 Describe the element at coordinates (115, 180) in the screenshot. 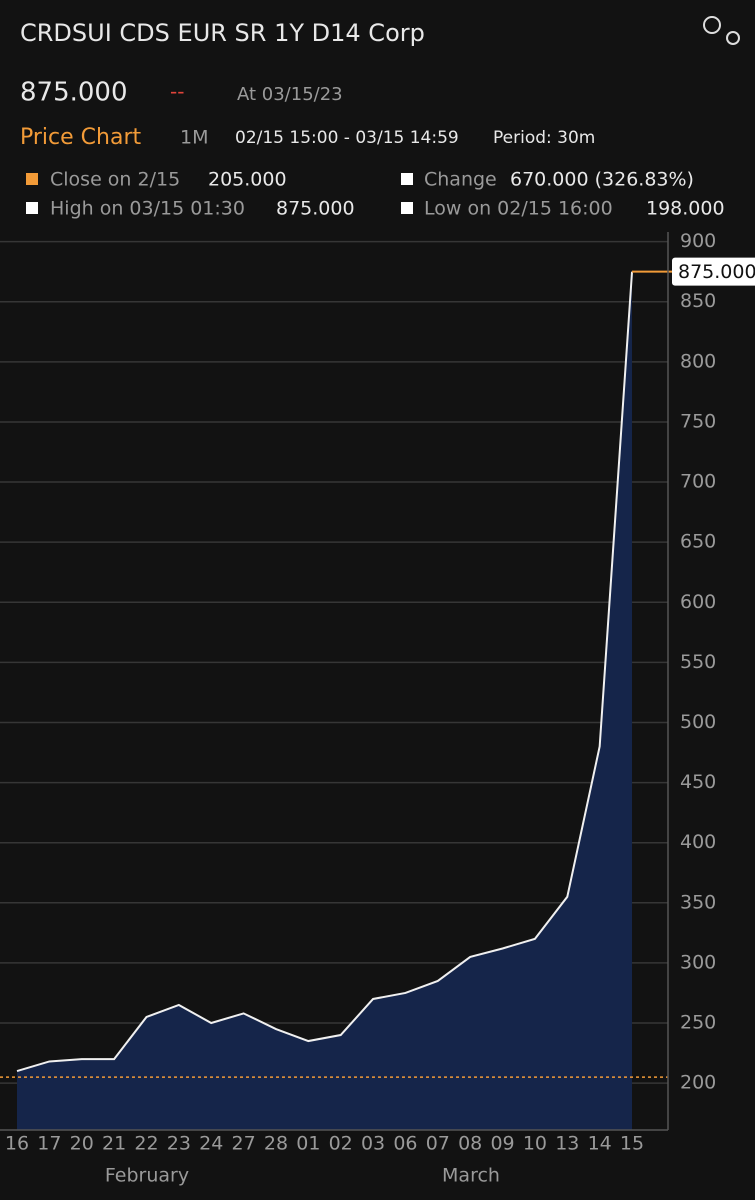

I see `stat-label: Close on 2/15` at that location.